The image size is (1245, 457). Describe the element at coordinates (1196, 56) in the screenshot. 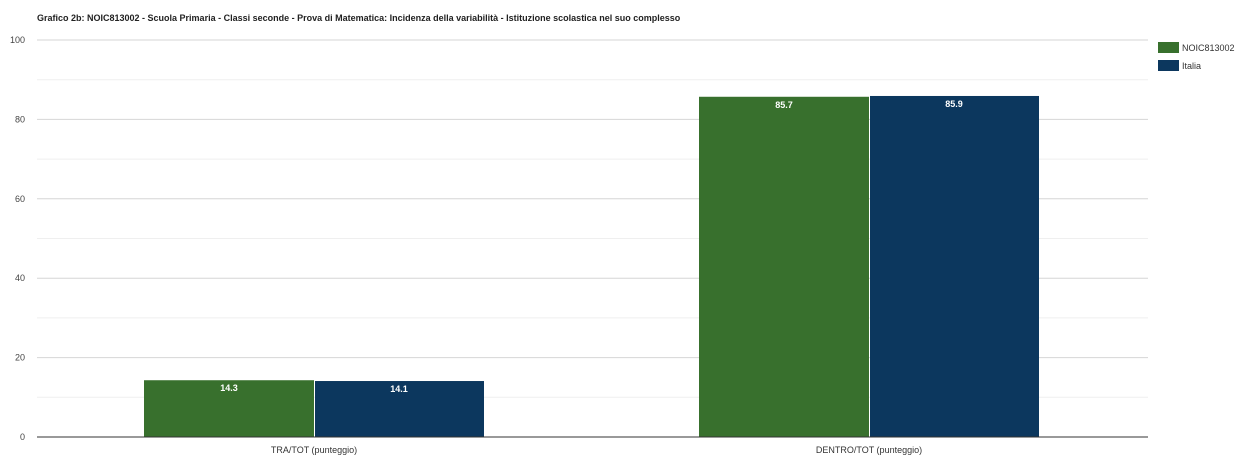

I see `legend: NOIC813002 Italia` at that location.